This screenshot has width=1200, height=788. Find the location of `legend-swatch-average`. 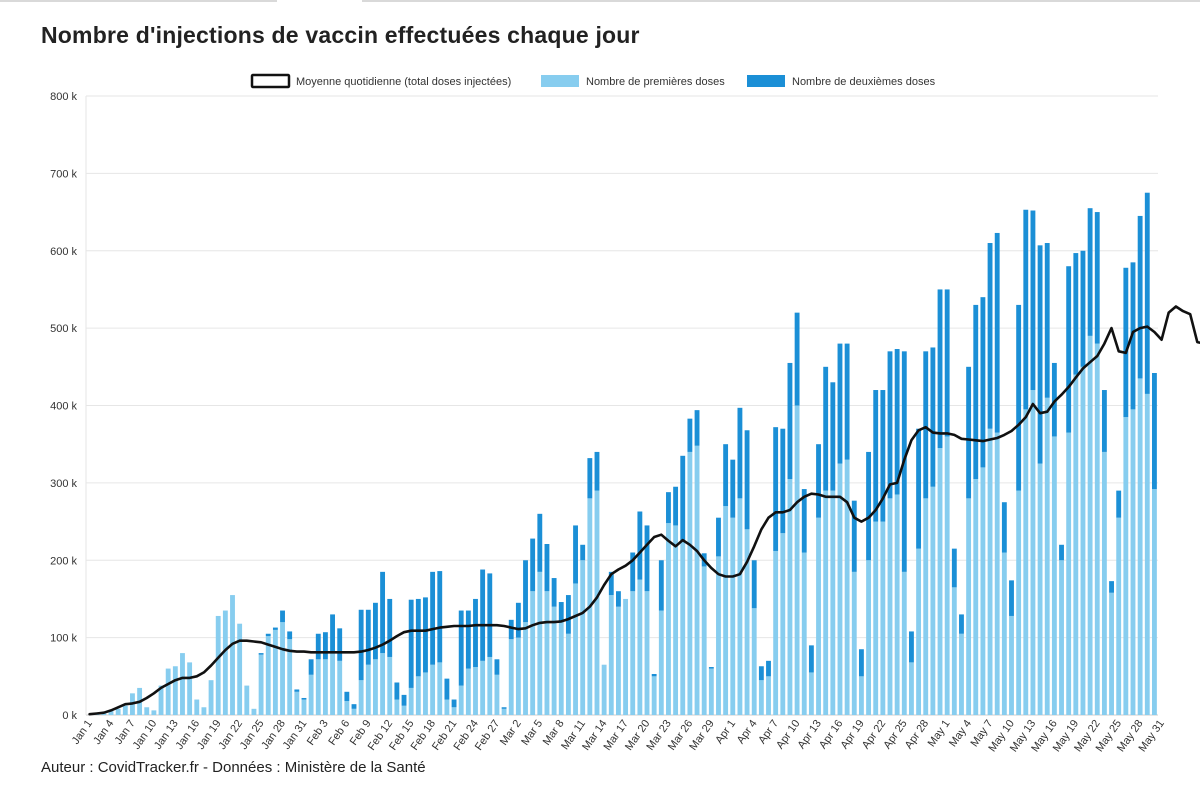

legend-swatch-average is located at coordinates (270, 81).